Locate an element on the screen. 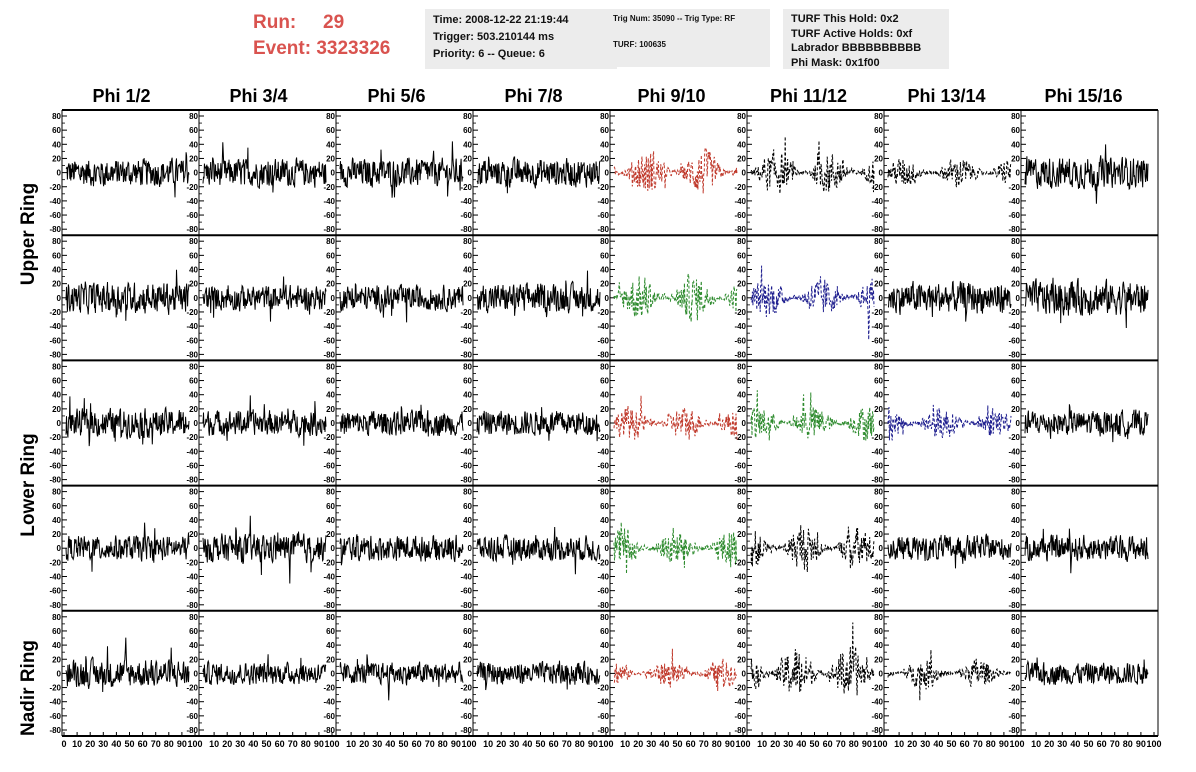 The image size is (1196, 772). x-tick-label: 100 is located at coordinates (468, 744).